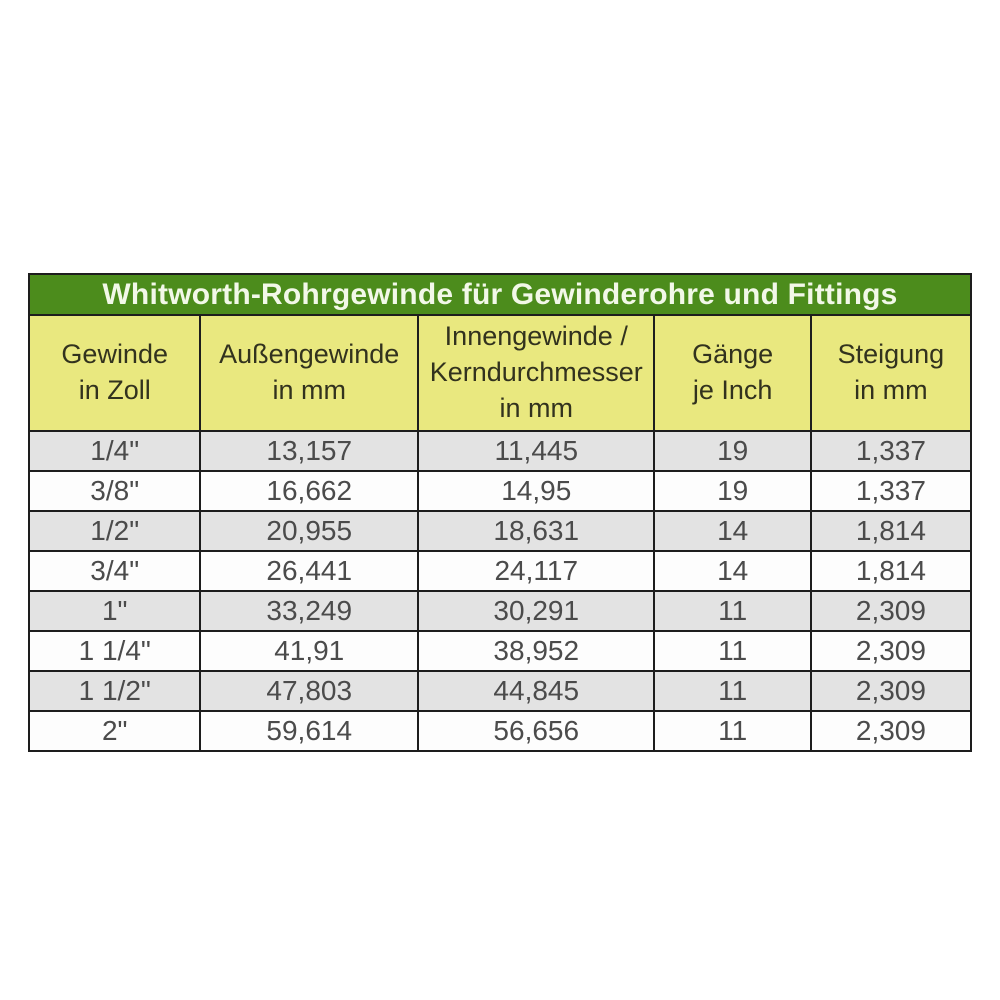 This screenshot has width=1000, height=1000. What do you see at coordinates (114, 531) in the screenshot?
I see `table-cell: 1/2"` at bounding box center [114, 531].